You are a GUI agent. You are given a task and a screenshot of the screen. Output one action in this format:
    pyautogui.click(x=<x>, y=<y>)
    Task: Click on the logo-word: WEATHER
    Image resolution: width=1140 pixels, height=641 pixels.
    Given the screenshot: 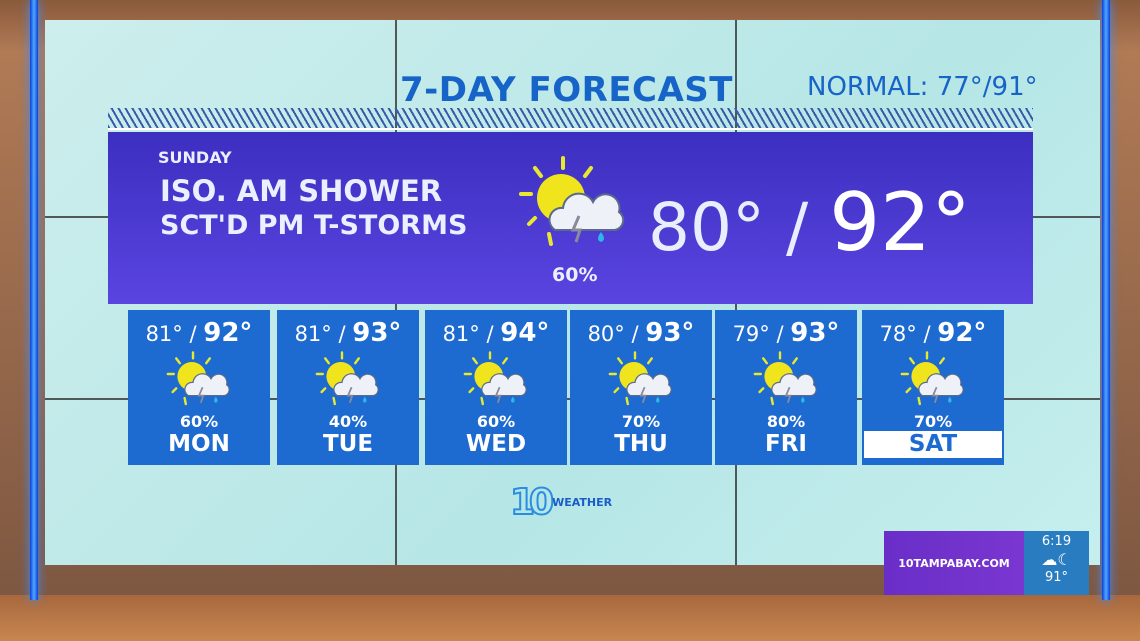 What is the action you would take?
    pyautogui.click(x=582, y=502)
    